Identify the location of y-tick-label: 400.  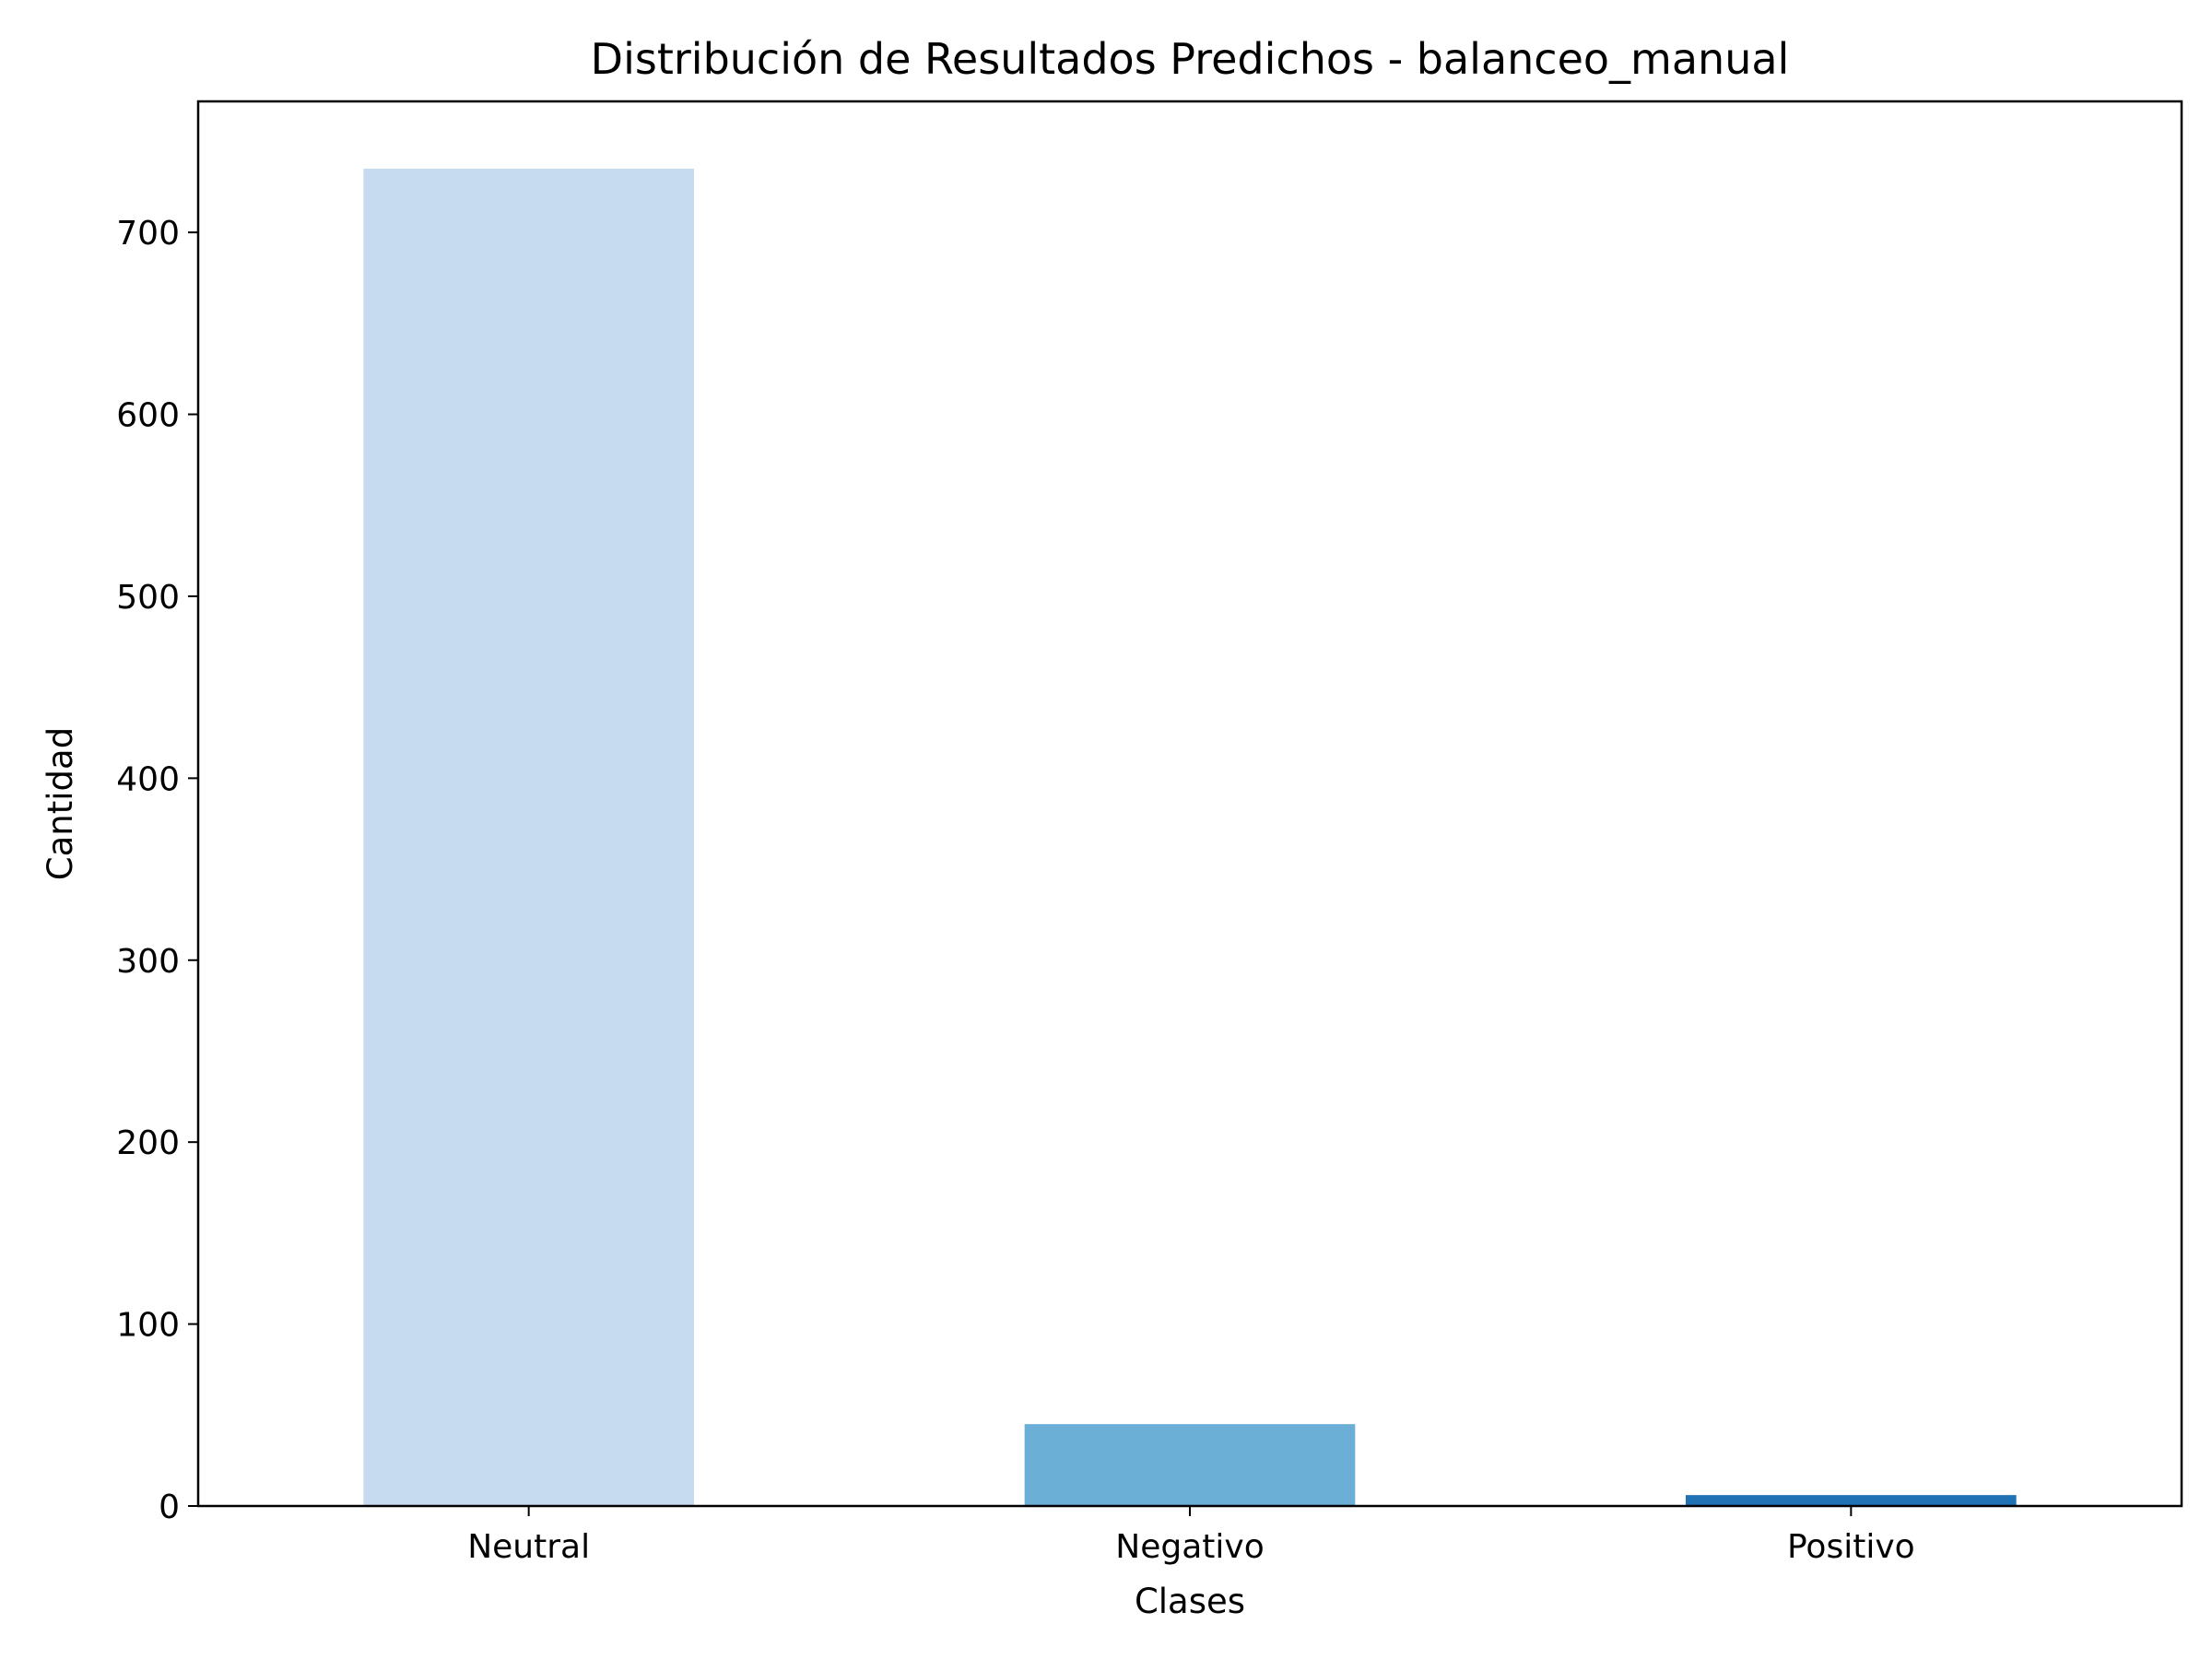
(148, 779).